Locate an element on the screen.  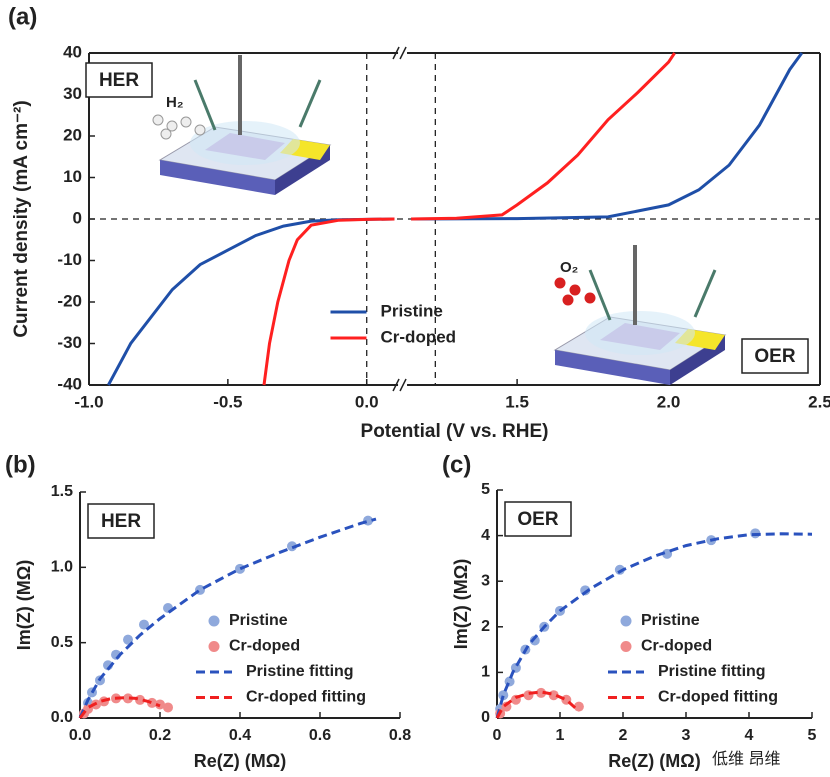
y-tick-label: 30 is located at coordinates (72, 93).